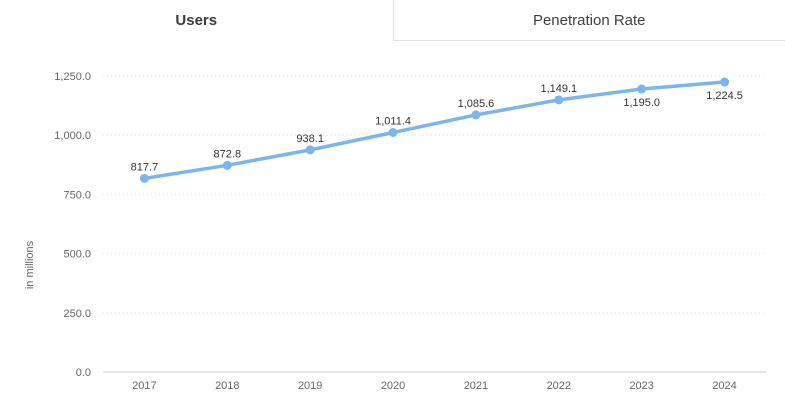  What do you see at coordinates (227, 386) in the screenshot?
I see `x-tick-label-2018: 2018` at bounding box center [227, 386].